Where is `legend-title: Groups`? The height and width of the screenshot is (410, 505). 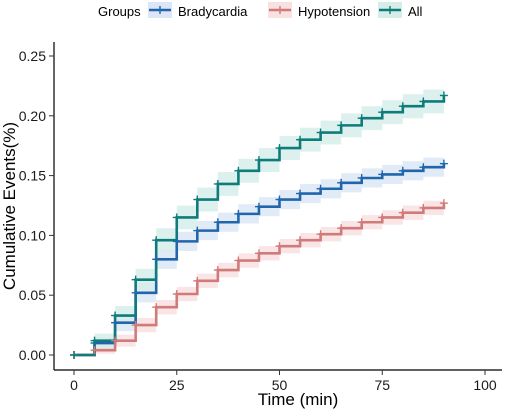 legend-title: Groups is located at coordinates (119, 11).